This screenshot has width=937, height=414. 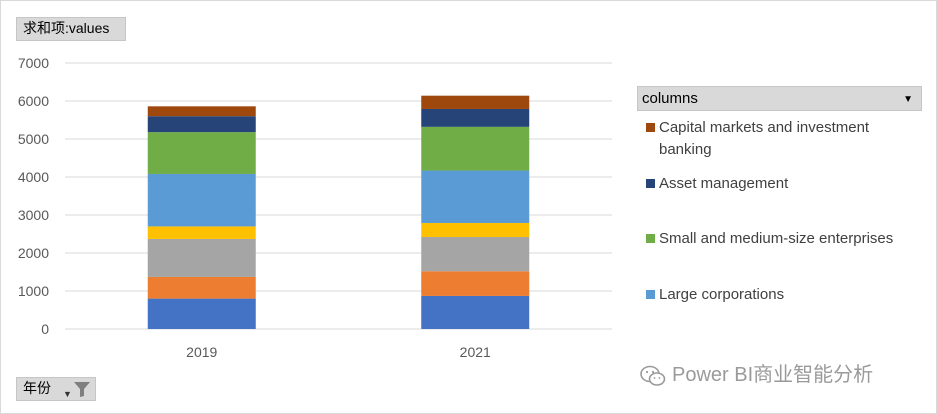 What do you see at coordinates (33, 63) in the screenshot?
I see `y-tick-label: 7000` at bounding box center [33, 63].